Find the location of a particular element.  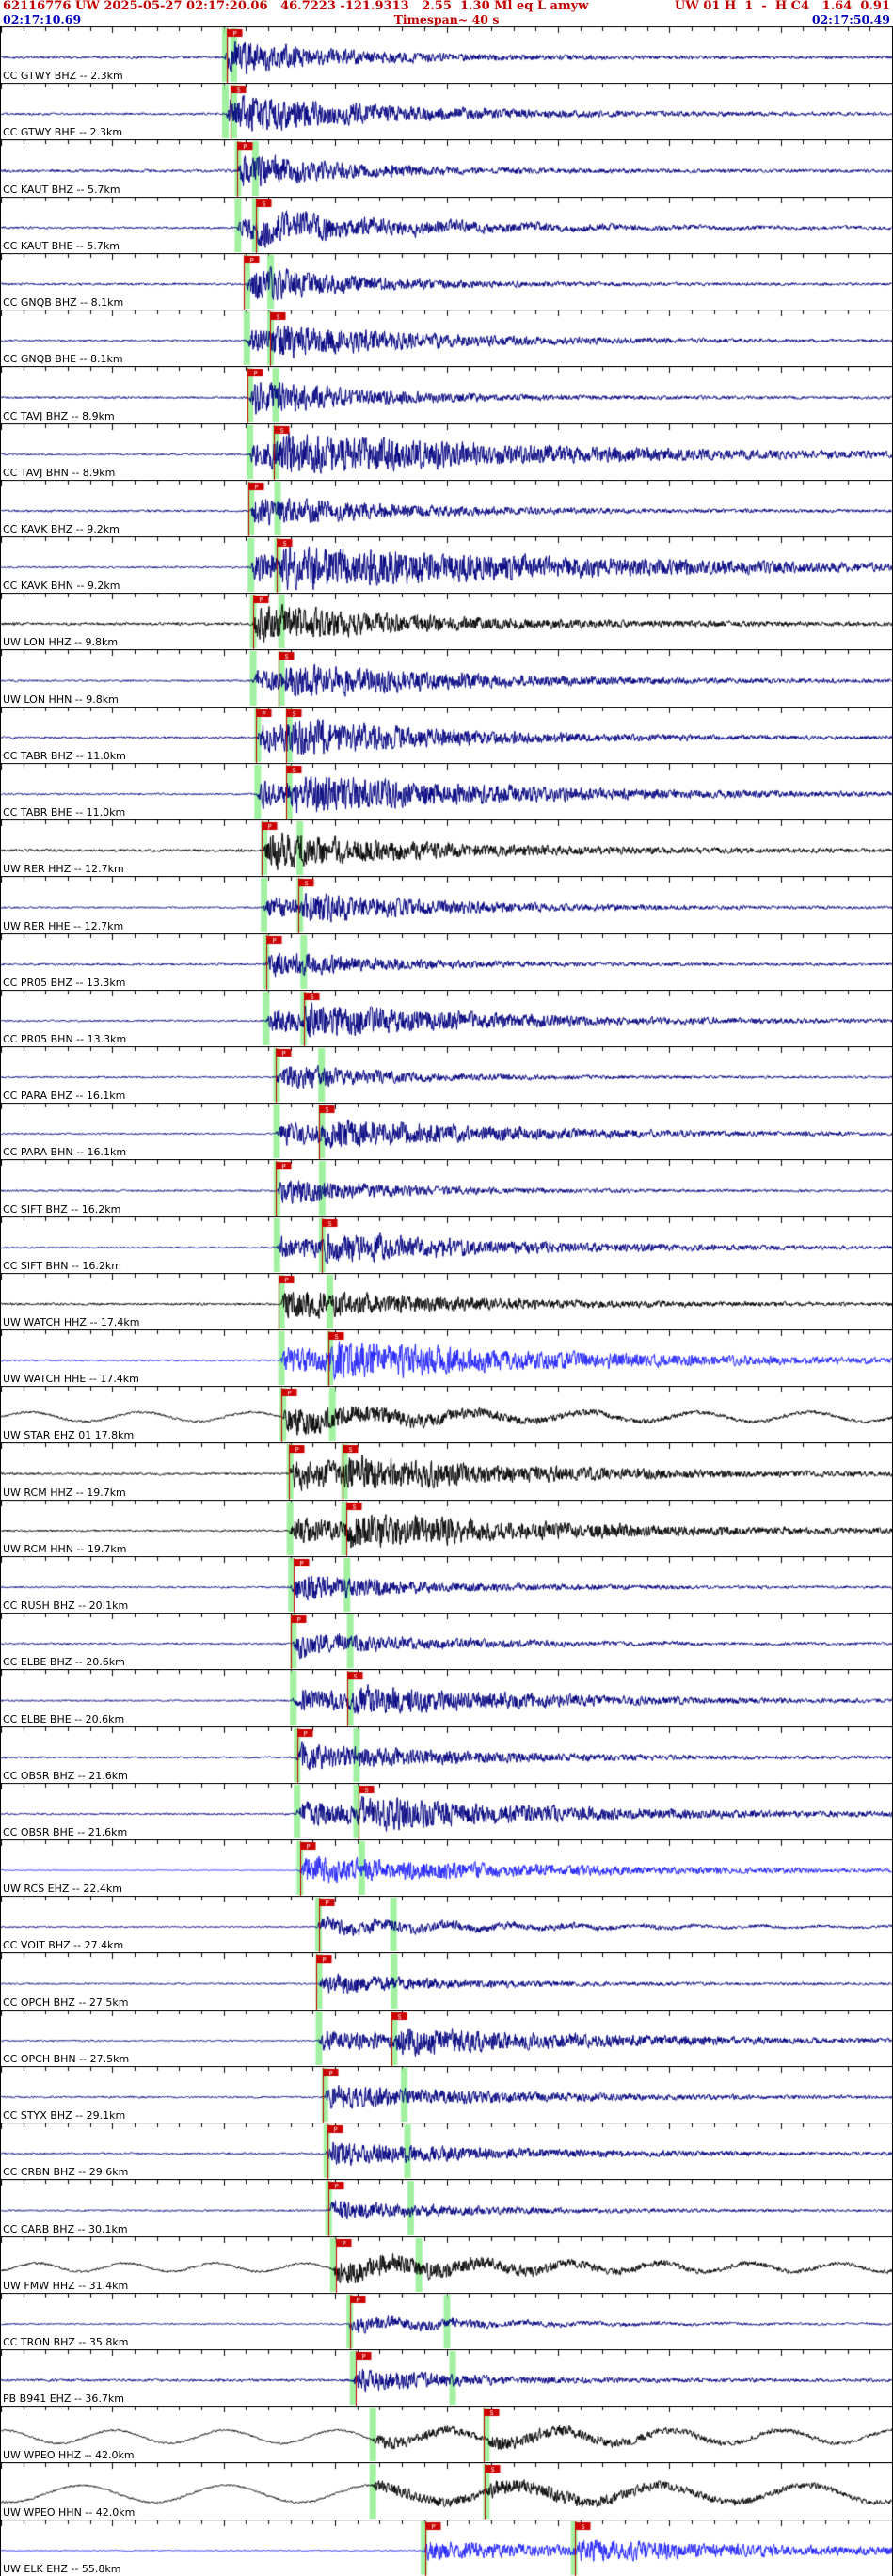

trace-row: CC PARA BHZ -- 16.1km is located at coordinates (446, 1074).